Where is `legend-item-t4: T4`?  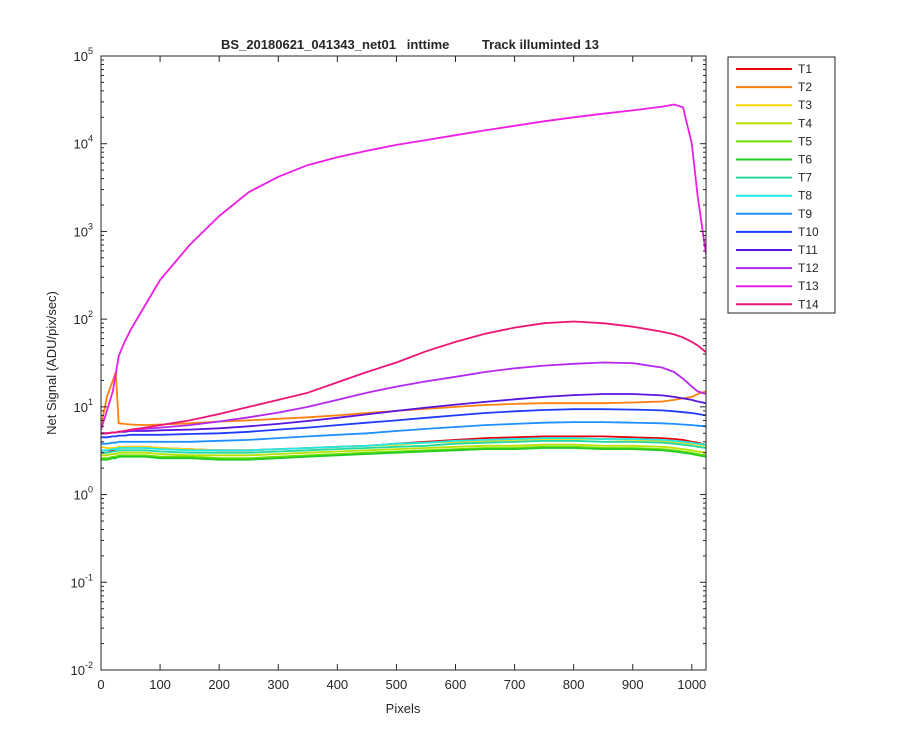
legend-item-t4: T4 is located at coordinates (774, 123).